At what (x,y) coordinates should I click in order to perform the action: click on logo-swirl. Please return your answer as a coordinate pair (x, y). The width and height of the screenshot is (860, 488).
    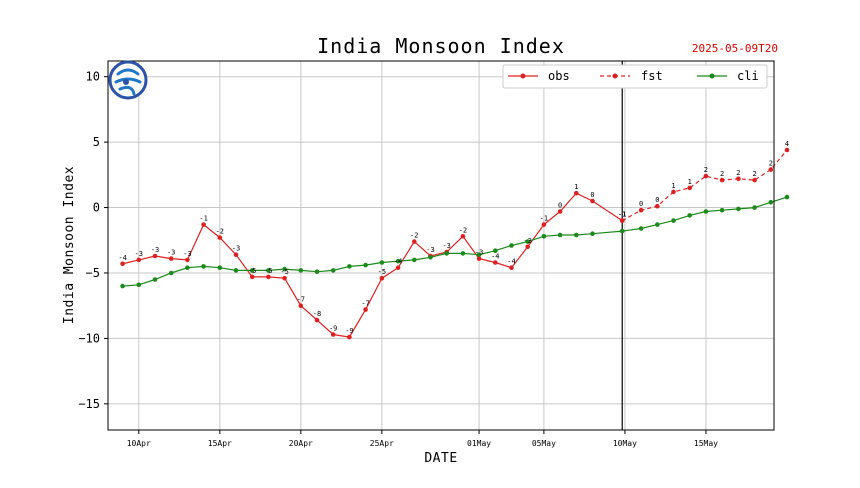
    Looking at the image, I should click on (128, 82).